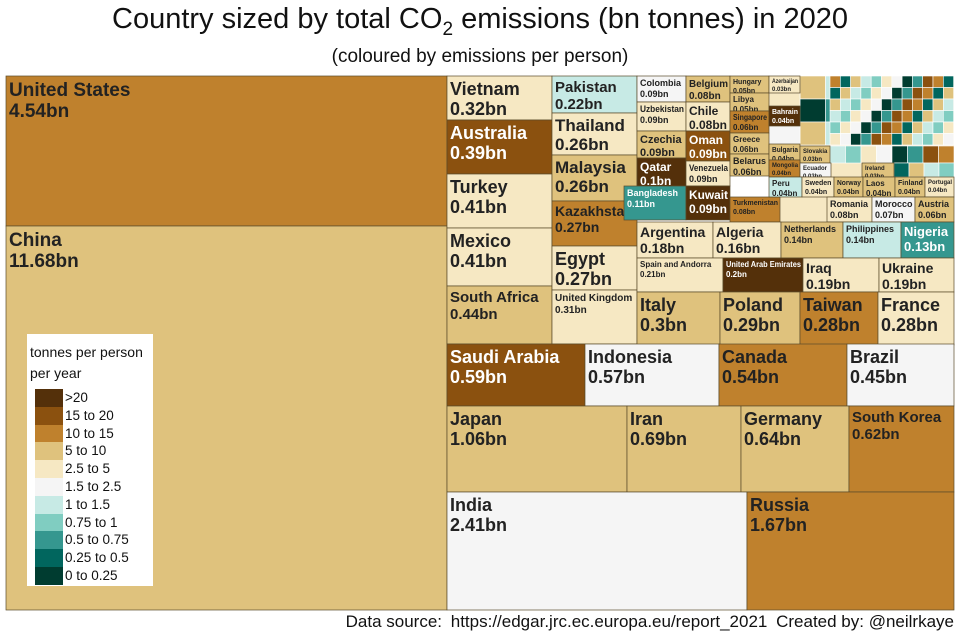 The image size is (960, 640). Describe the element at coordinates (744, 91) in the screenshot. I see `tile-value-label: 0.05bn` at that location.